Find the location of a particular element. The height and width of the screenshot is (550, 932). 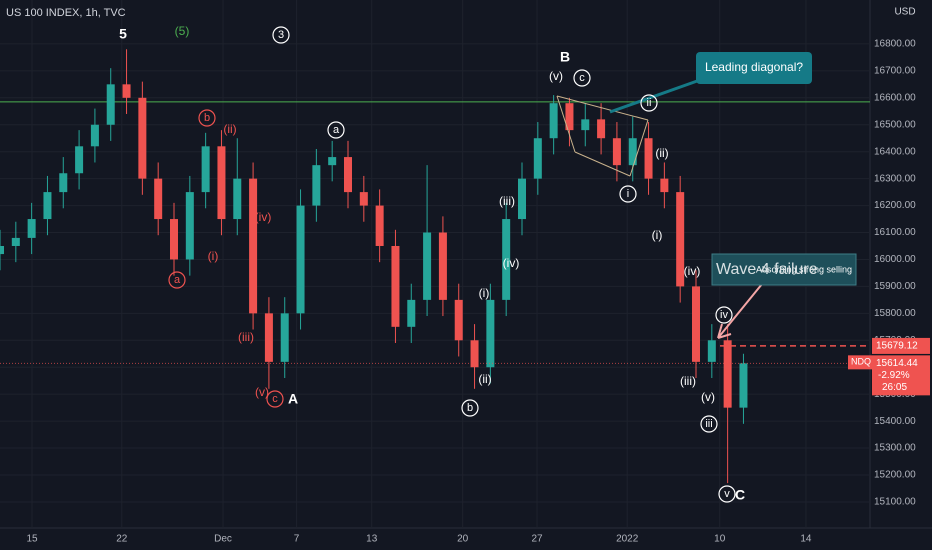

wave-label: ii is located at coordinates (649, 103).